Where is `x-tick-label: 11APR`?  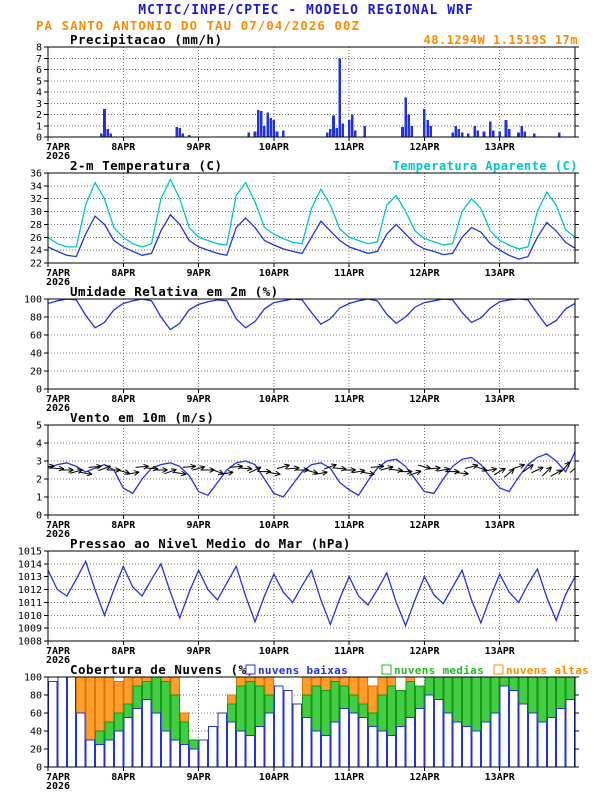
x-tick-label: 11APR is located at coordinates (349, 777).